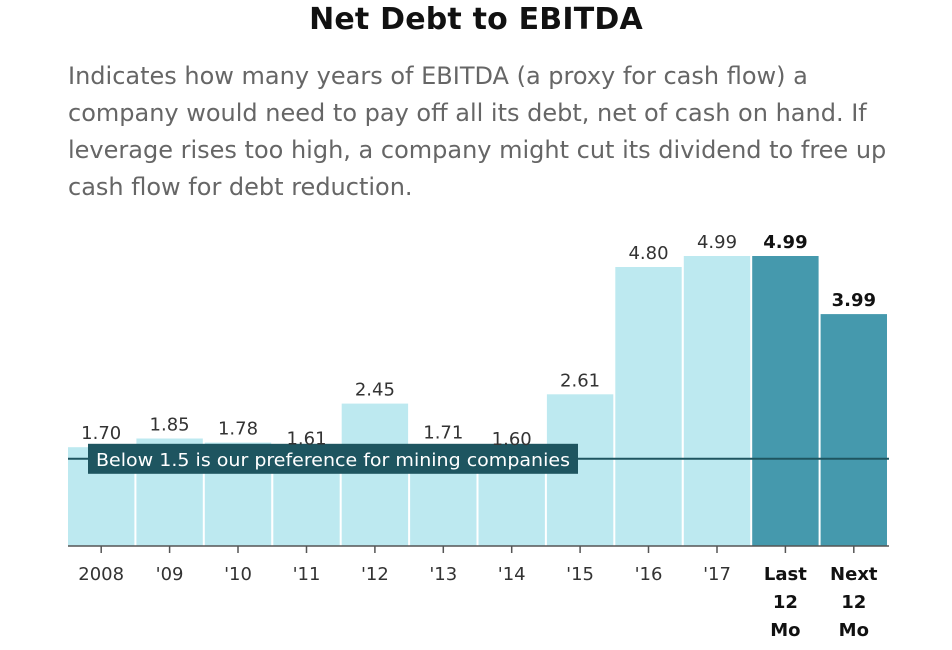  Describe the element at coordinates (238, 429) in the screenshot. I see `value-label-2: 1.78` at that location.